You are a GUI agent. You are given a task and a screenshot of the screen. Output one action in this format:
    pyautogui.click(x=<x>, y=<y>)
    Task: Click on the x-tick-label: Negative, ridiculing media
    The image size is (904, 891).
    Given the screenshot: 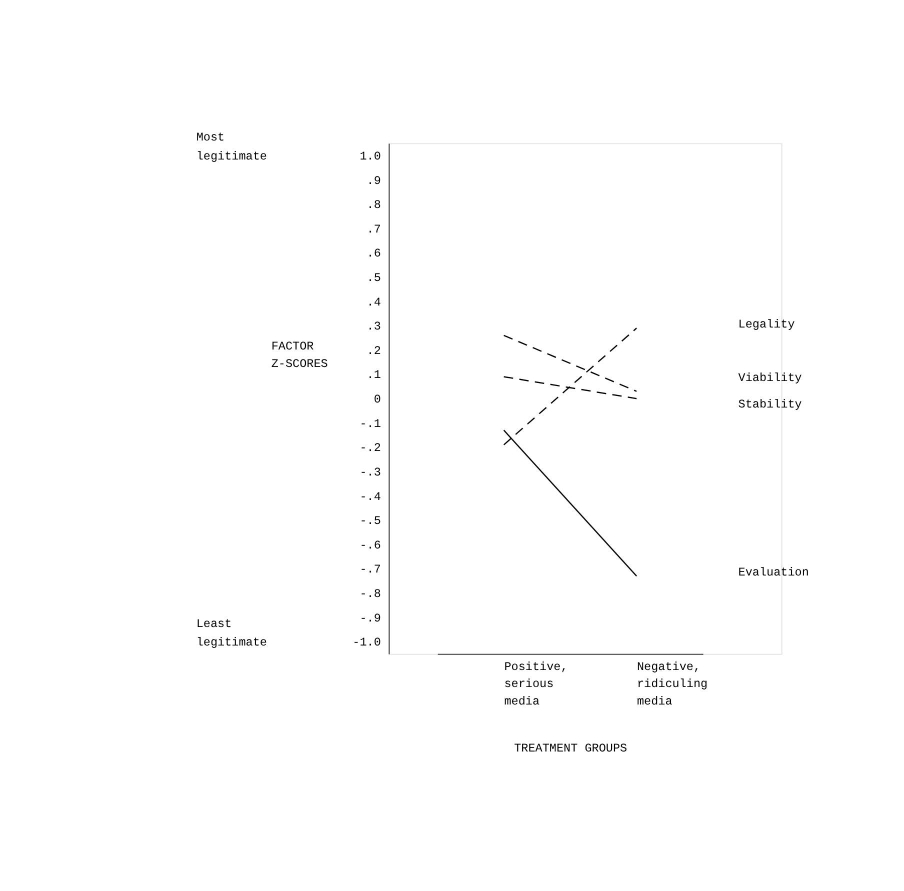 What is the action you would take?
    pyautogui.click(x=672, y=684)
    